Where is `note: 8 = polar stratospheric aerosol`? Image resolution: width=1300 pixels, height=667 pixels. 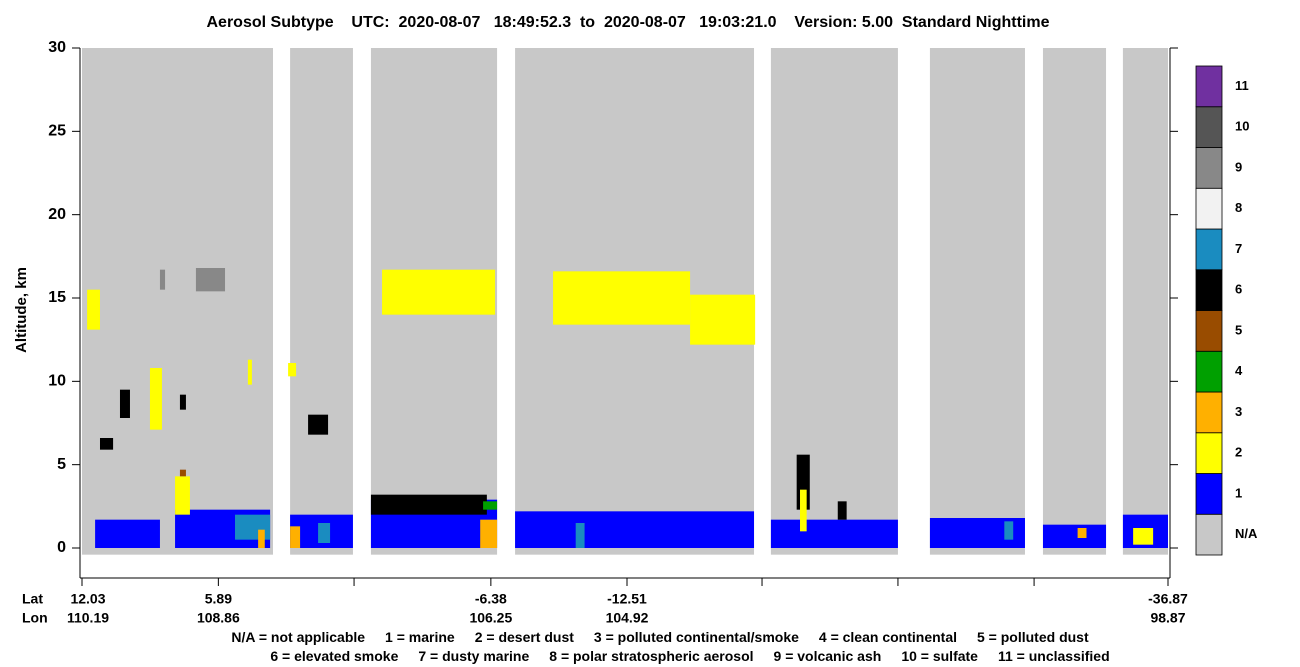 note: 8 = polar stratospheric aerosol is located at coordinates (651, 656).